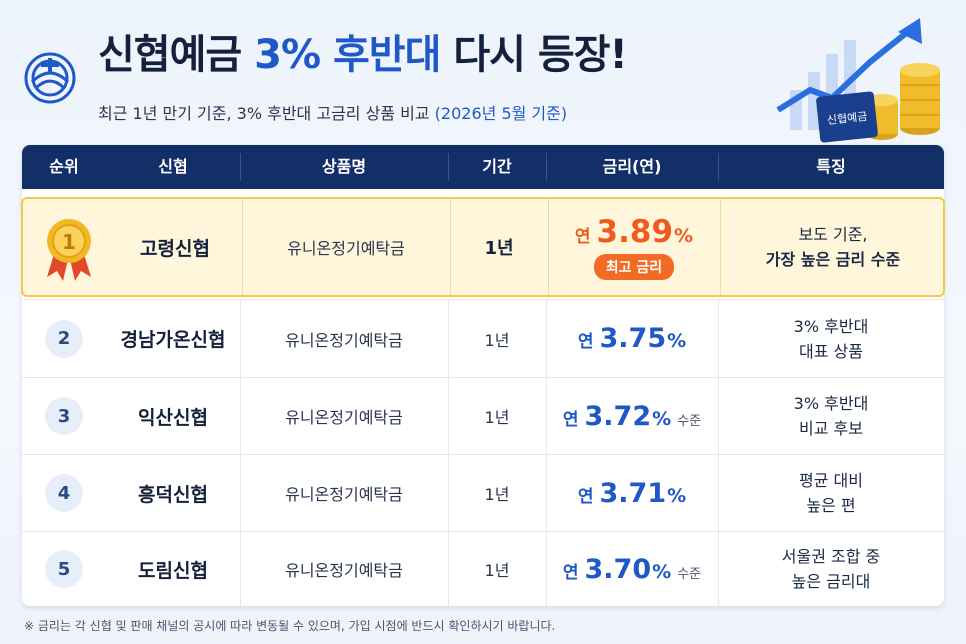  I want to click on rate-number: 3.75, so click(633, 338).